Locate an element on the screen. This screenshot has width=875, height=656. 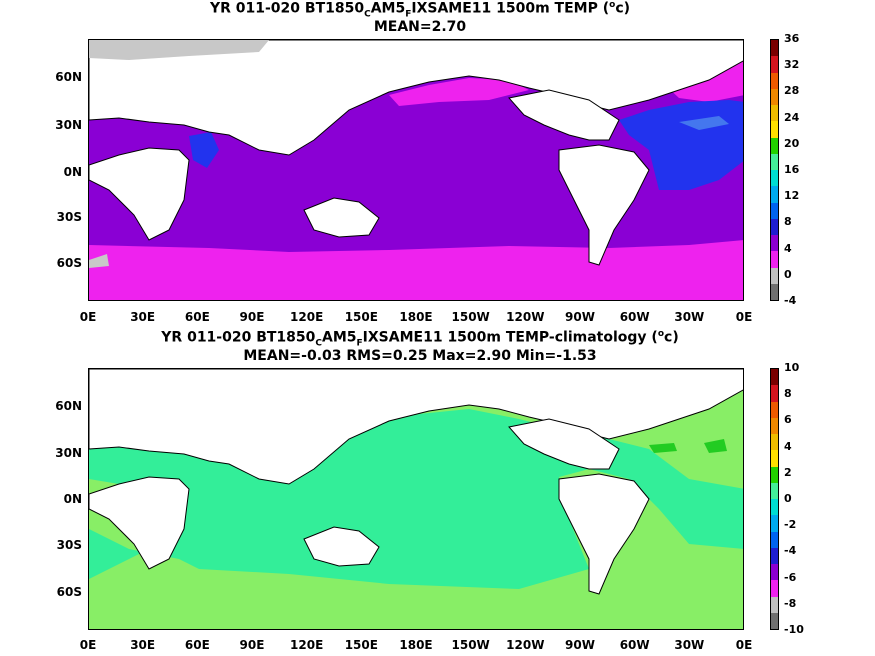
panel1-subtitle: MEAN=2.70 is located at coordinates (420, 27).